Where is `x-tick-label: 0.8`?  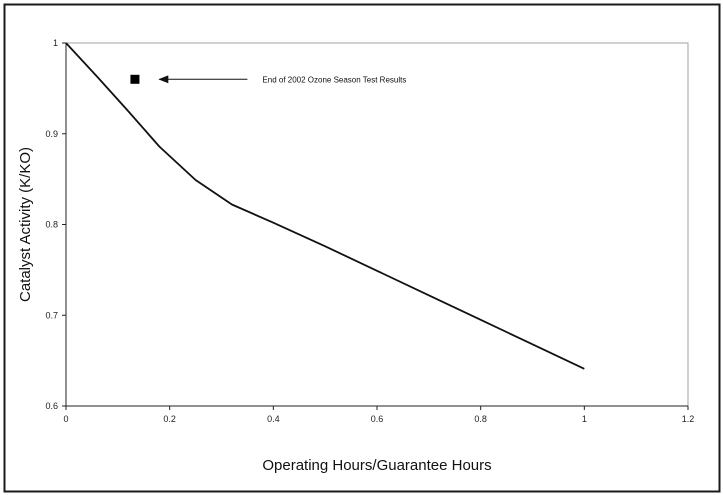
x-tick-label: 0.8 is located at coordinates (480, 419).